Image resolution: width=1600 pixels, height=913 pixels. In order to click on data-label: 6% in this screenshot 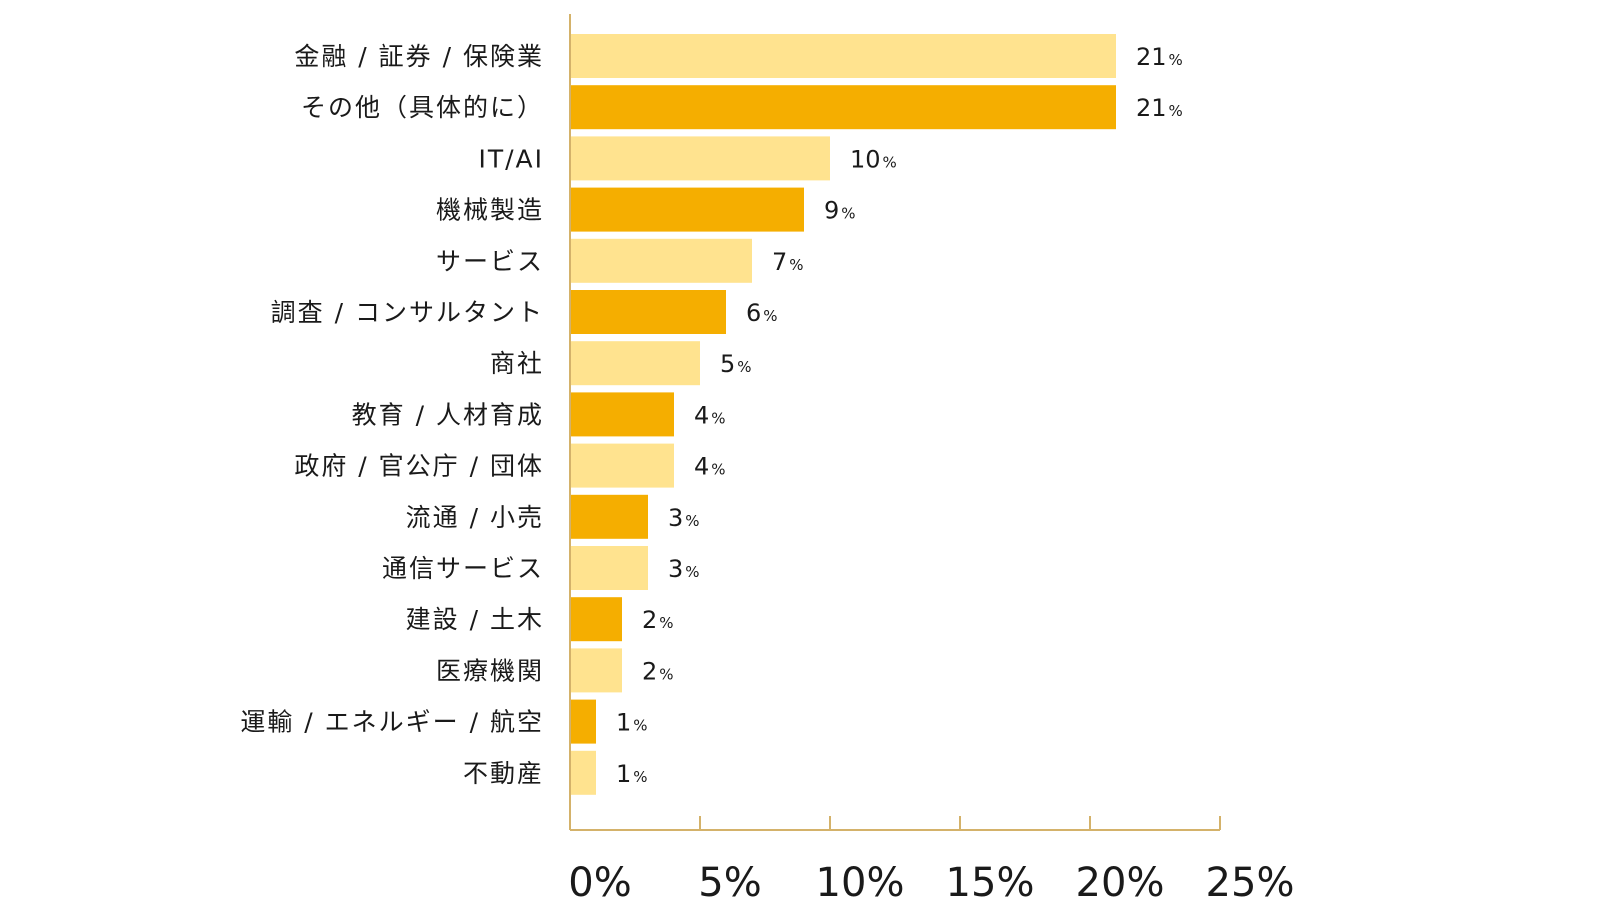, I will do `click(762, 313)`.